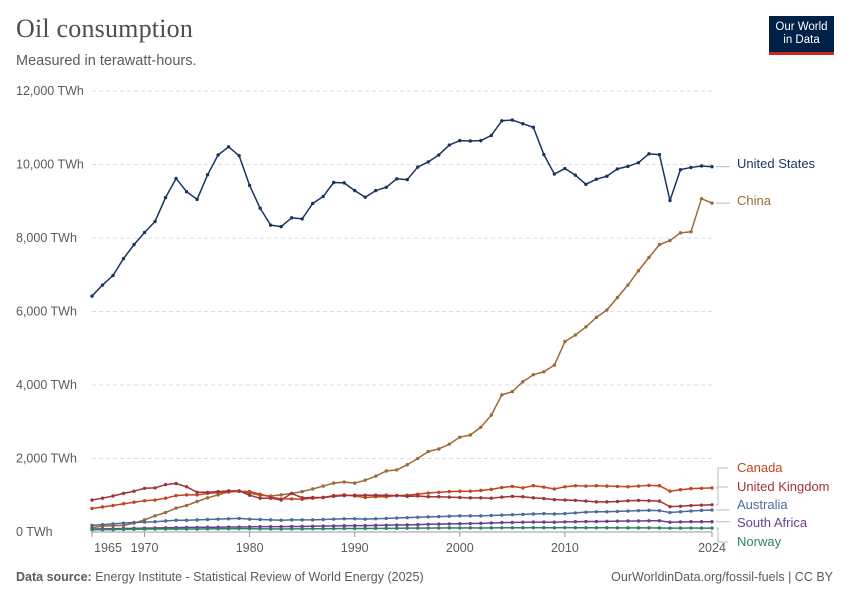 Image resolution: width=850 pixels, height=600 pixels. Describe the element at coordinates (801, 35) in the screenshot. I see `owid-logo: Our World in Data` at that location.